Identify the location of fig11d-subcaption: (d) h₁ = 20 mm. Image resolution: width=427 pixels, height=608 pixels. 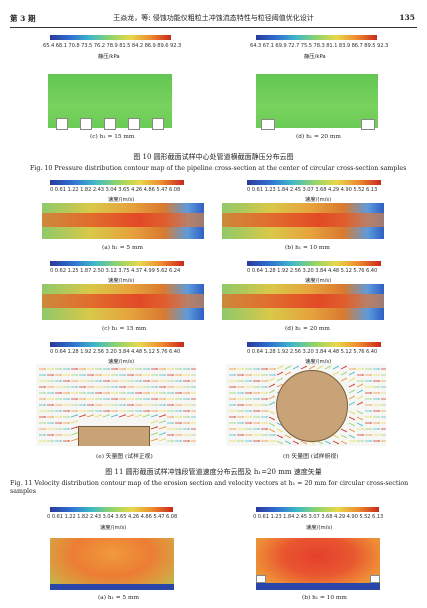
(307, 329).